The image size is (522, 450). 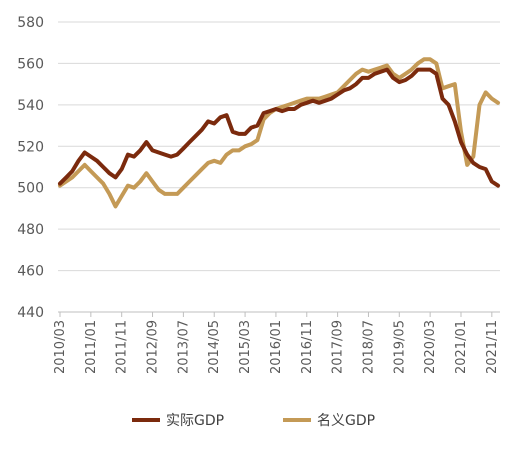 What do you see at coordinates (30, 106) in the screenshot?
I see `y-tick-label: 540` at bounding box center [30, 106].